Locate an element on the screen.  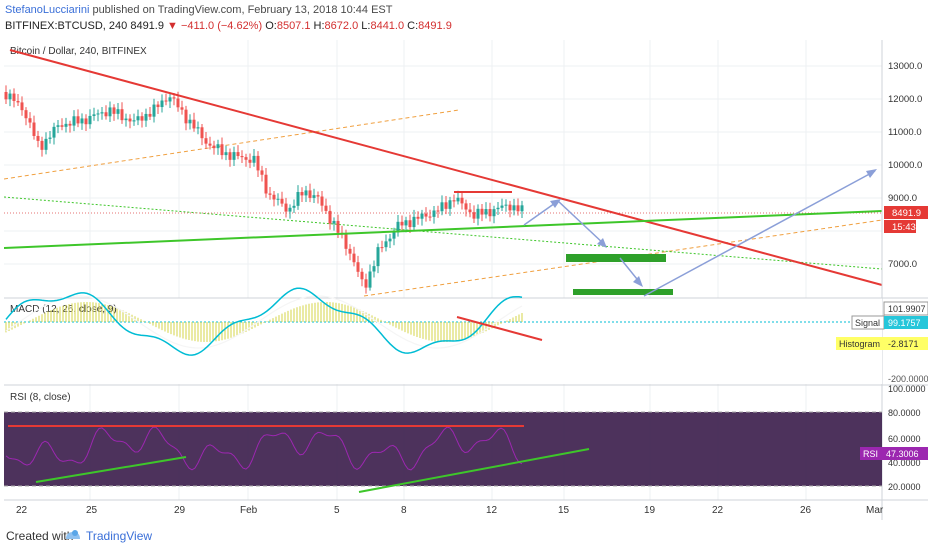
time-tick: 5 is located at coordinates (337, 510).